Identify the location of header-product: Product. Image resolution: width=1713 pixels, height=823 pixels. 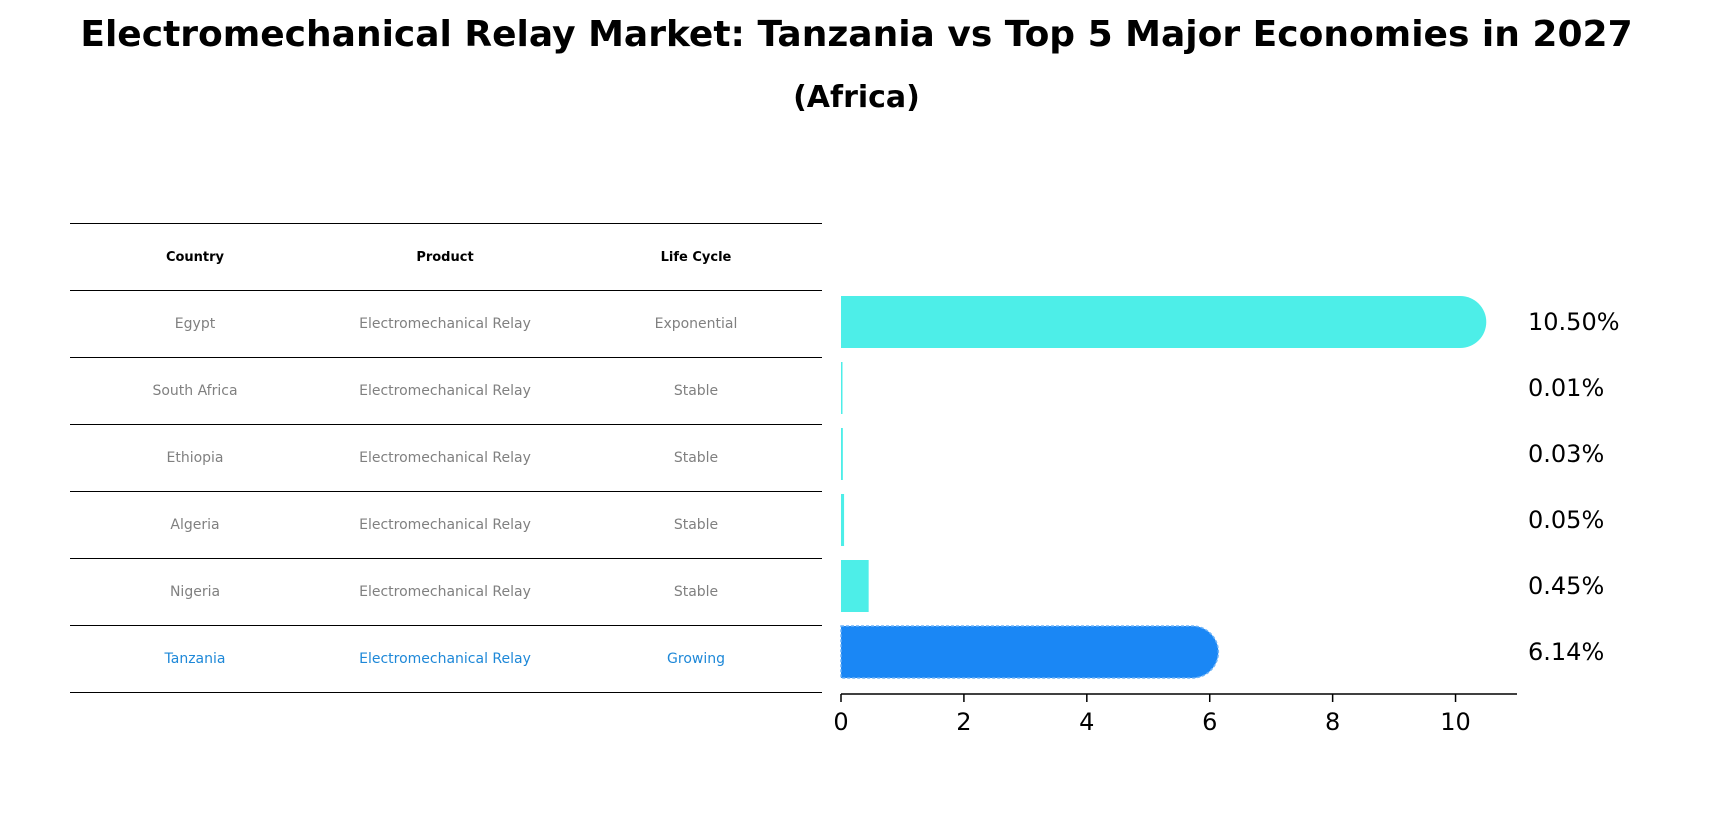
(445, 257).